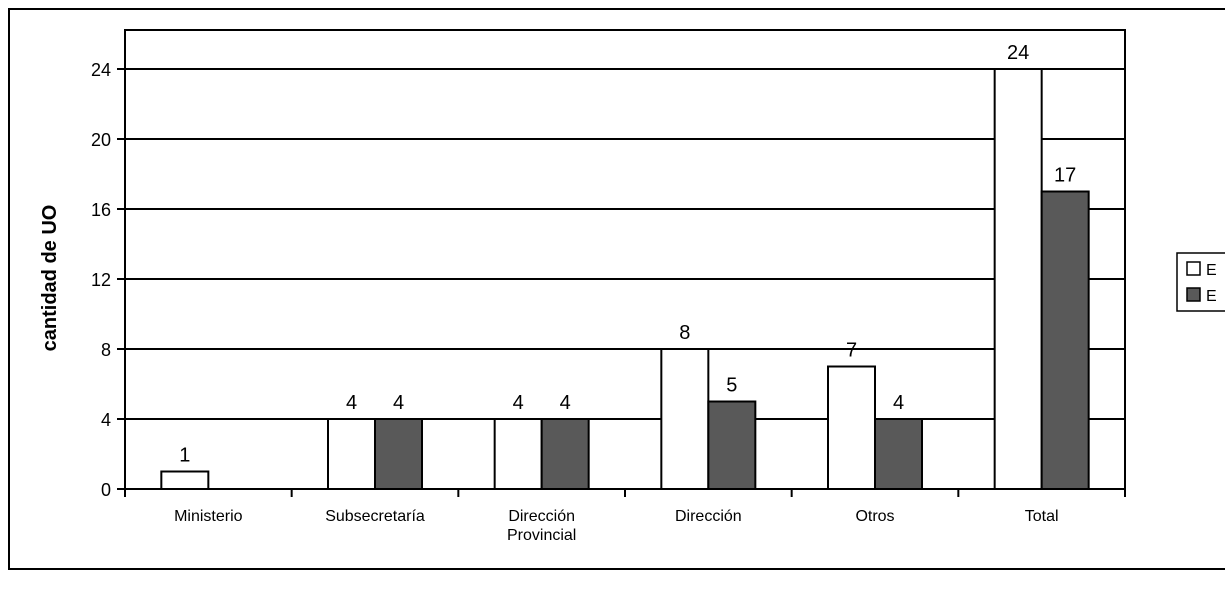  What do you see at coordinates (541, 526) in the screenshot?
I see `x-tick-label: Dirección Provincial` at bounding box center [541, 526].